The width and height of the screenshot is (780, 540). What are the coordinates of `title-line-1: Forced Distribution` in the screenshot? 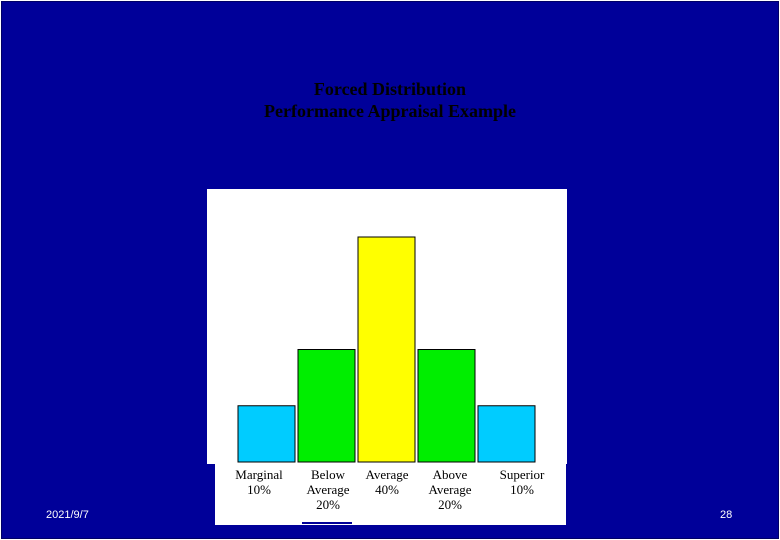 It's located at (390, 89).